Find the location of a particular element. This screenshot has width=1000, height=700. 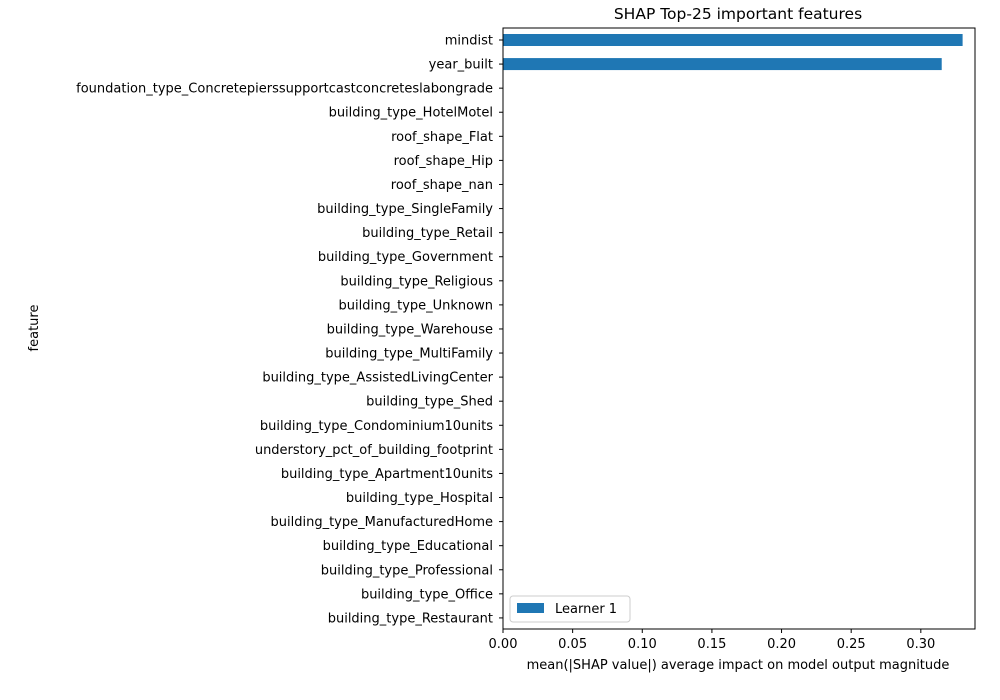

legend-swatch is located at coordinates (530, 608).